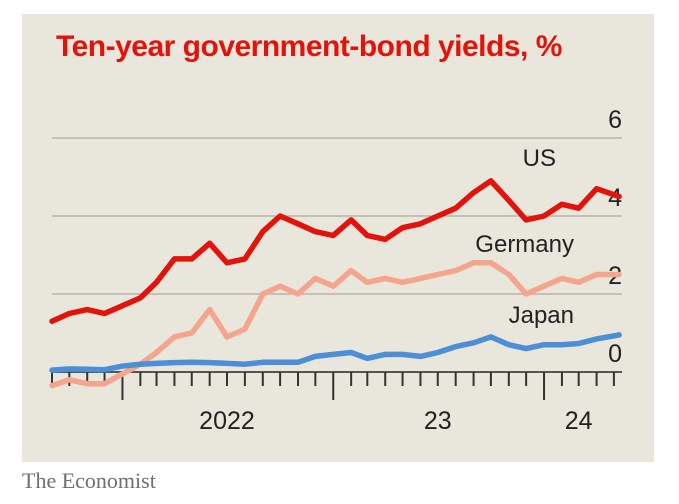  Describe the element at coordinates (615, 120) in the screenshot. I see `y-tick-label: 6` at that location.